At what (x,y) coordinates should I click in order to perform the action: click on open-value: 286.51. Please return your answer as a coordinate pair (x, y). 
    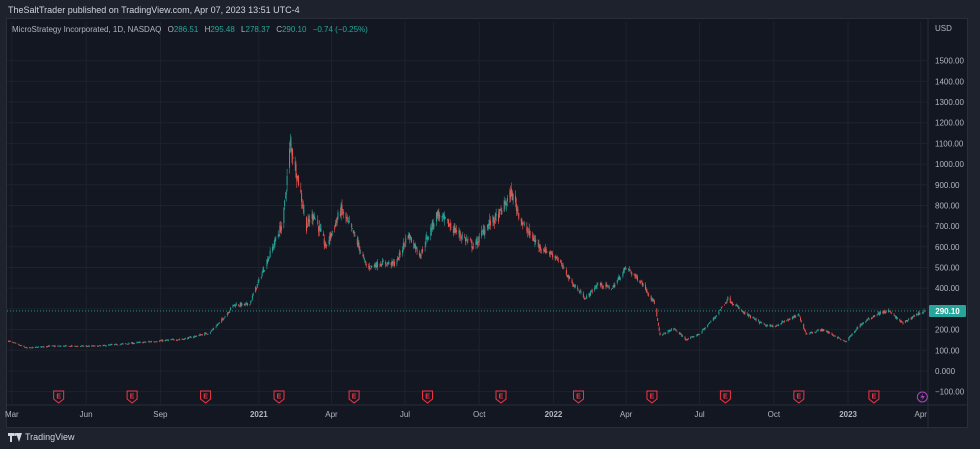
    Looking at the image, I should click on (186, 29).